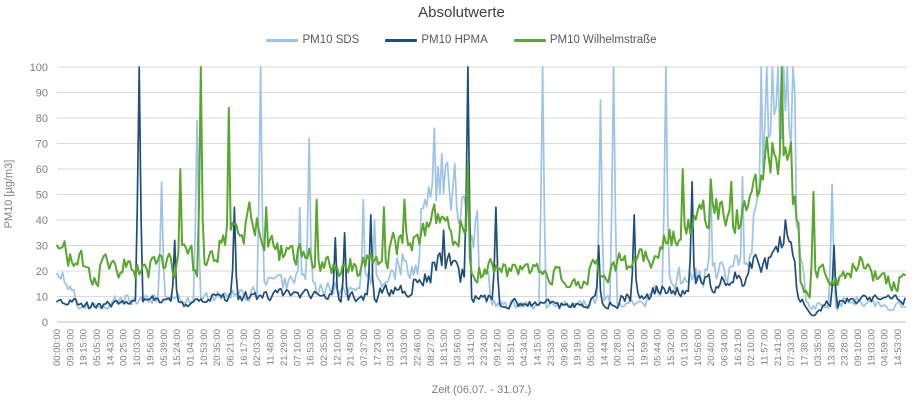 This screenshot has width=923, height=404. What do you see at coordinates (604, 347) in the screenshot?
I see `x-tick-label: 14:44:00` at bounding box center [604, 347].